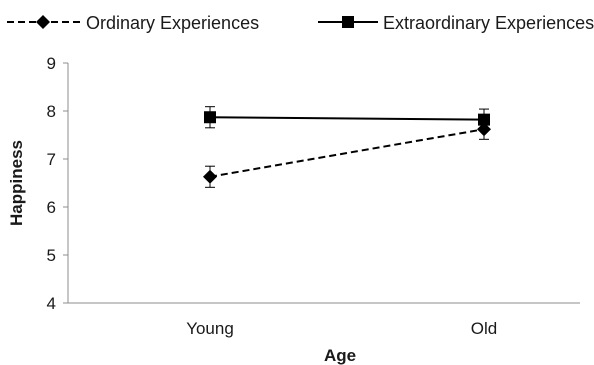  Describe the element at coordinates (488, 23) in the screenshot. I see `legend-label: Extraordinary Experiences` at that location.